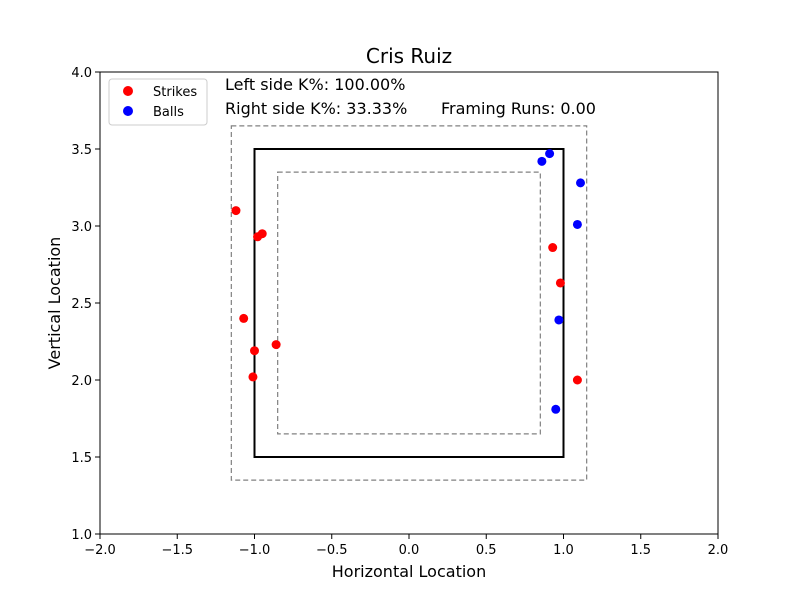  I want to click on legend-strikes-label: Strikes, so click(175, 92).